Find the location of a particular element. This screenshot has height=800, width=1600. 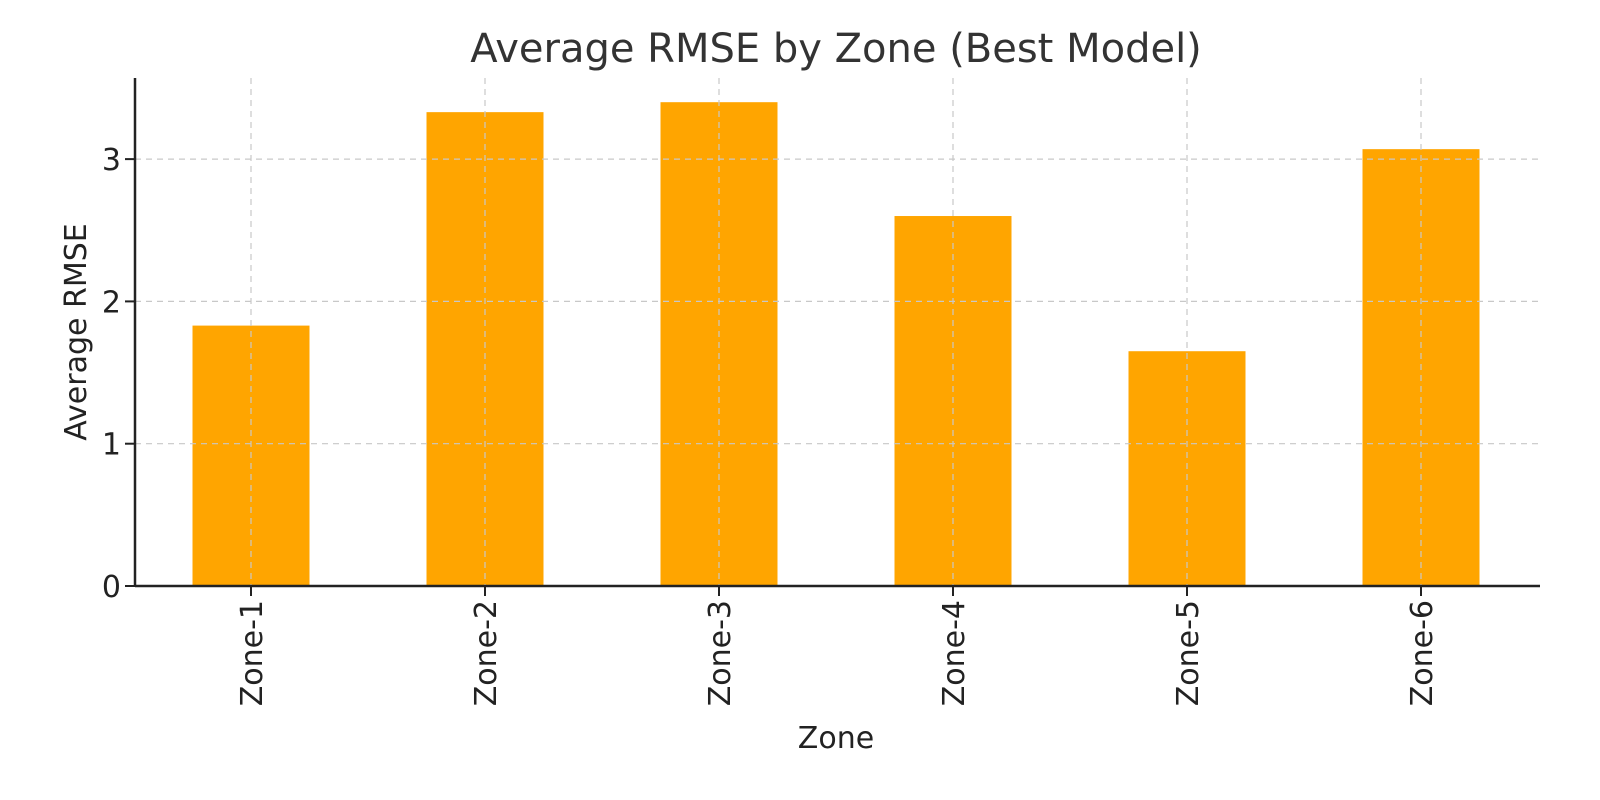

x-axis-ticks: Zone-1 Zone-2 Zone-3 Zone-4 Zone-5 Zone-6 is located at coordinates (837, 646).